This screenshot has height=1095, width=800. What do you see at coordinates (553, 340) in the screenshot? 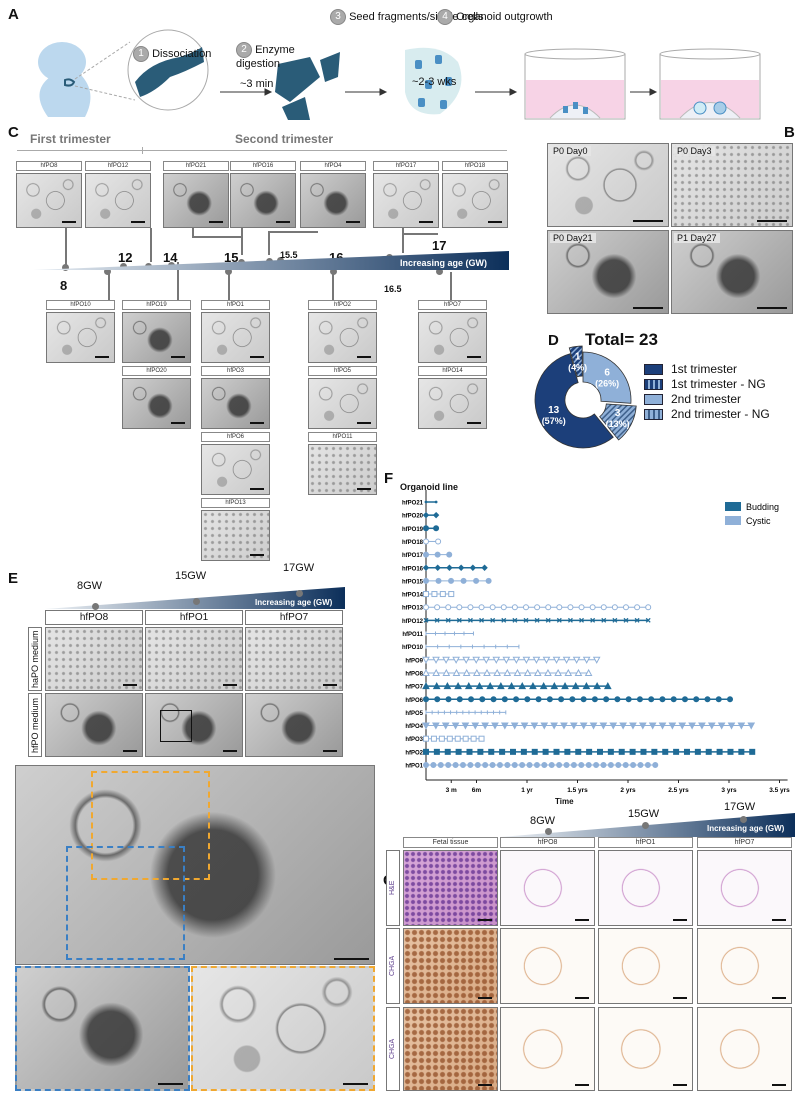
I see `panel-d-label: D` at bounding box center [553, 340].